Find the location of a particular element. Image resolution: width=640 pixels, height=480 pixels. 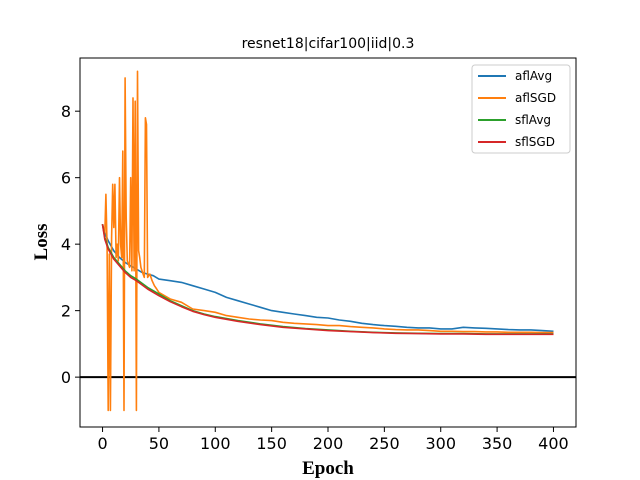

x-tick-label: 250 is located at coordinates (384, 443).